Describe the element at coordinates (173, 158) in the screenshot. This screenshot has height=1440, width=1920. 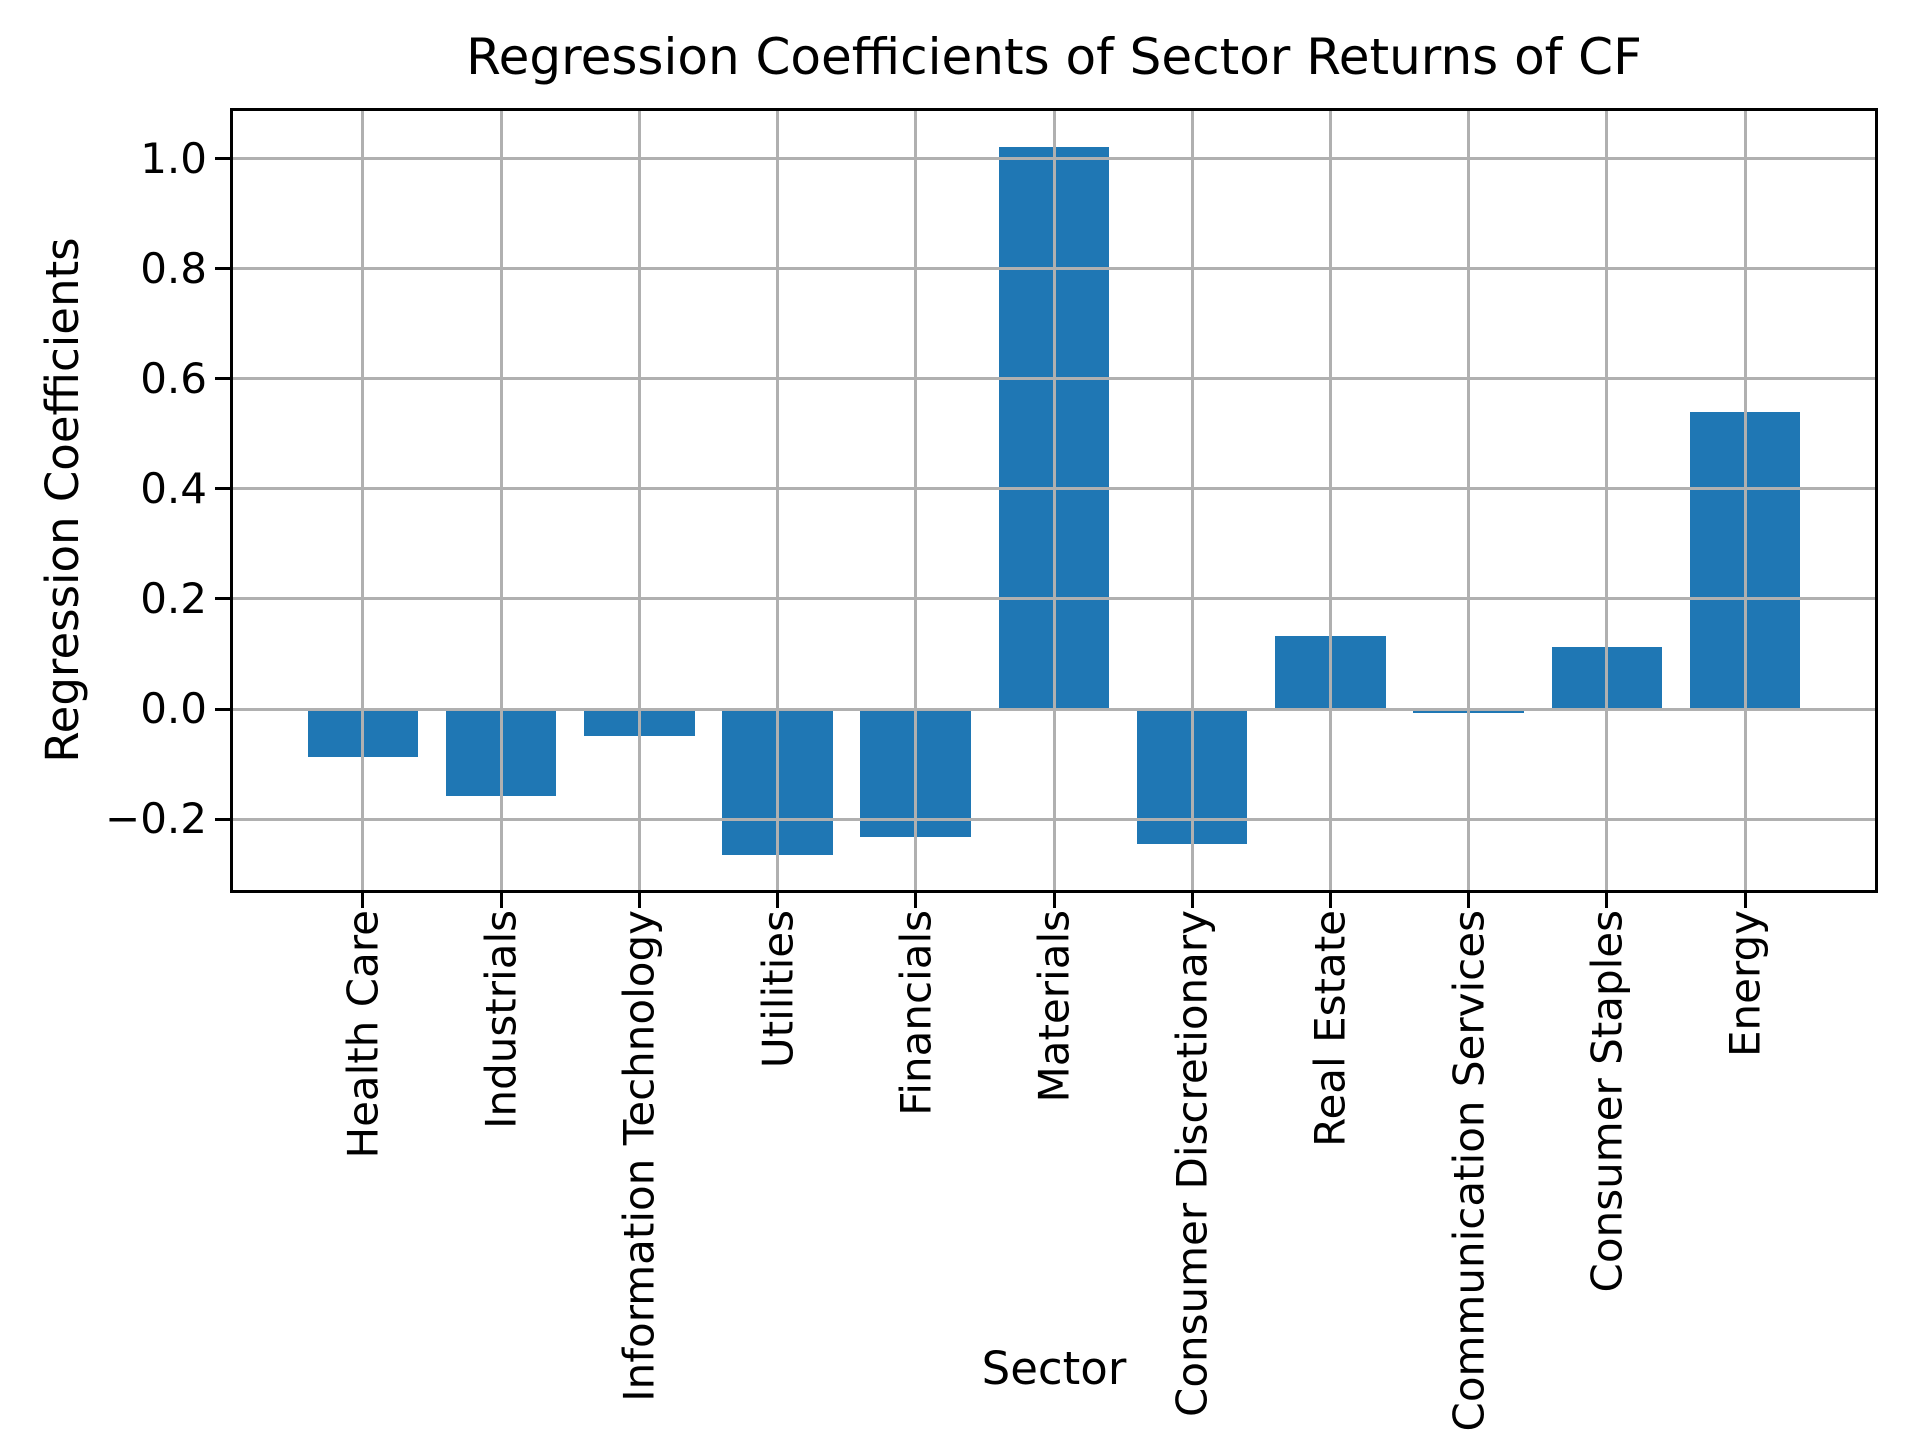
I see `y-tick-label: 1.0` at that location.